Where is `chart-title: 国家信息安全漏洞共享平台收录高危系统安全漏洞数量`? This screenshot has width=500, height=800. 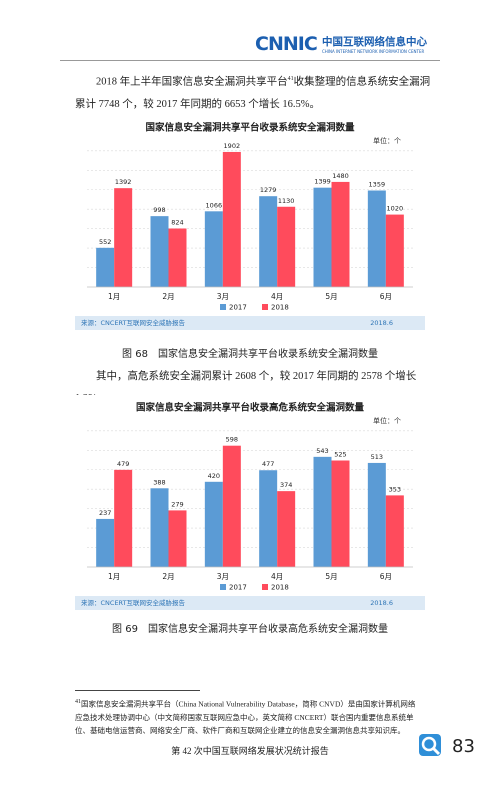
chart-title: 国家信息安全漏洞共享平台收录高危系统安全漏洞数量 is located at coordinates (250, 408).